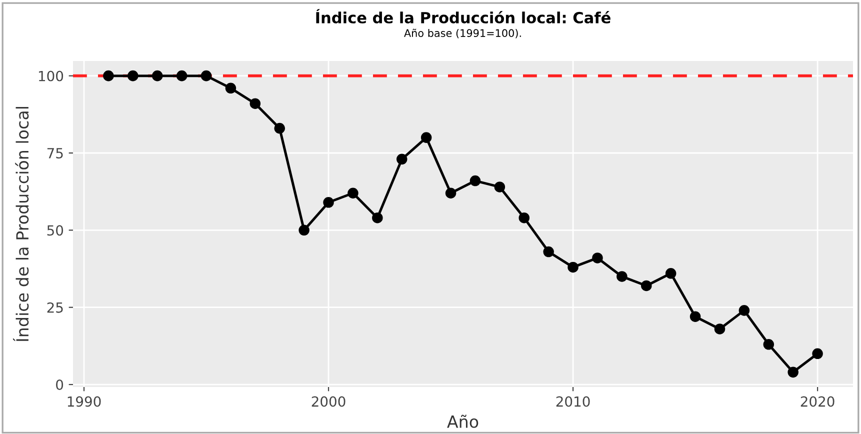 The width and height of the screenshot is (861, 434). Describe the element at coordinates (462, 421) in the screenshot. I see `x-axis-title: Año` at that location.